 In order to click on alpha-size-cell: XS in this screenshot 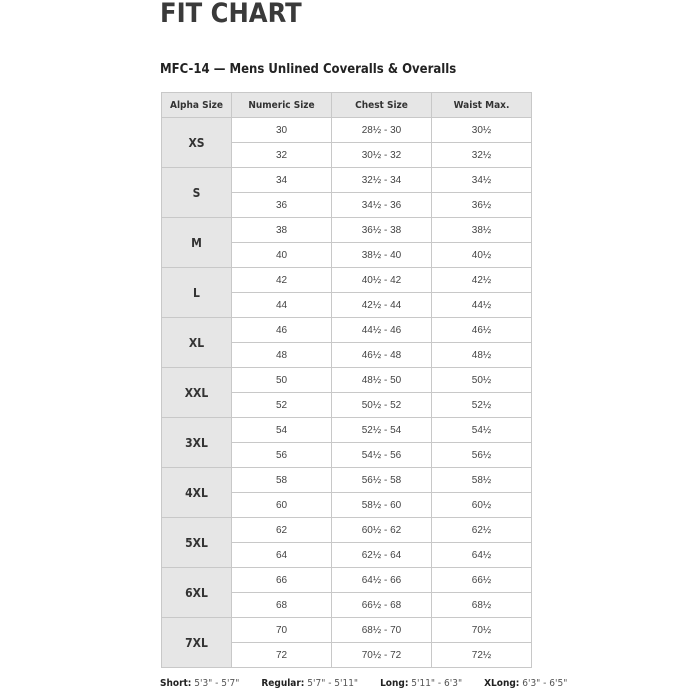, I will do `click(196, 142)`.